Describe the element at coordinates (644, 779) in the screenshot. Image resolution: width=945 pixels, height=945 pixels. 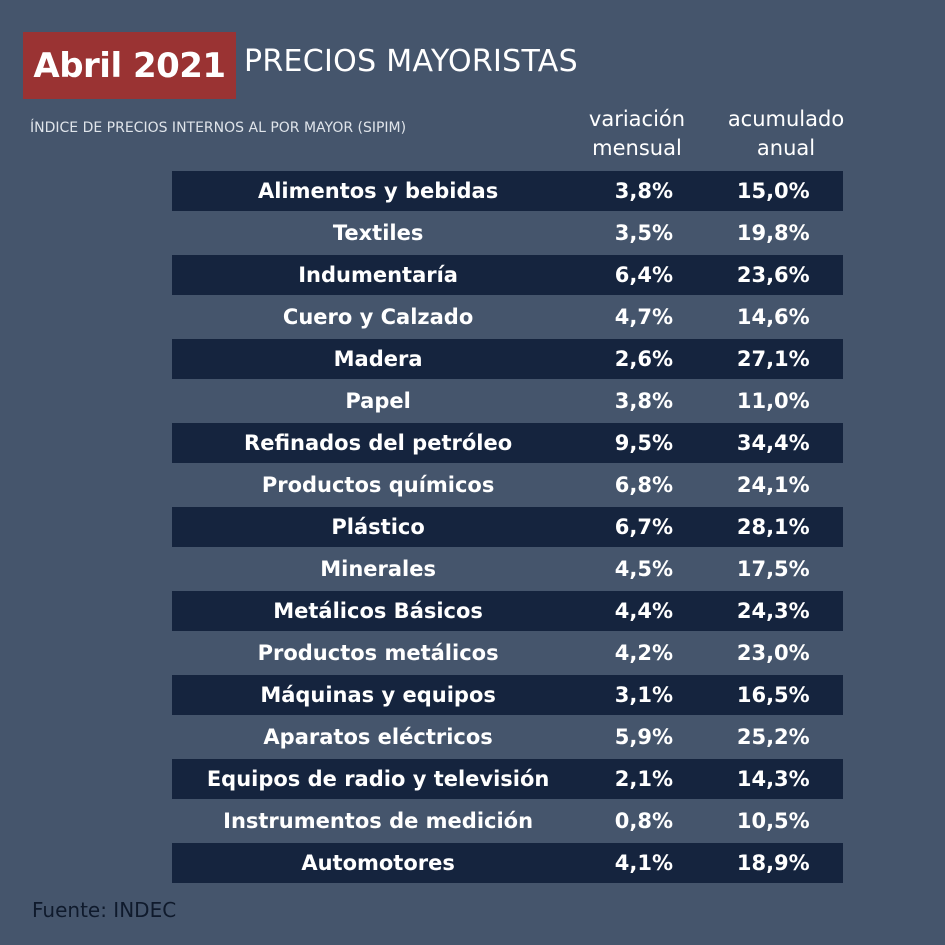
I see `row-monthly-value: 2,1%` at that location.